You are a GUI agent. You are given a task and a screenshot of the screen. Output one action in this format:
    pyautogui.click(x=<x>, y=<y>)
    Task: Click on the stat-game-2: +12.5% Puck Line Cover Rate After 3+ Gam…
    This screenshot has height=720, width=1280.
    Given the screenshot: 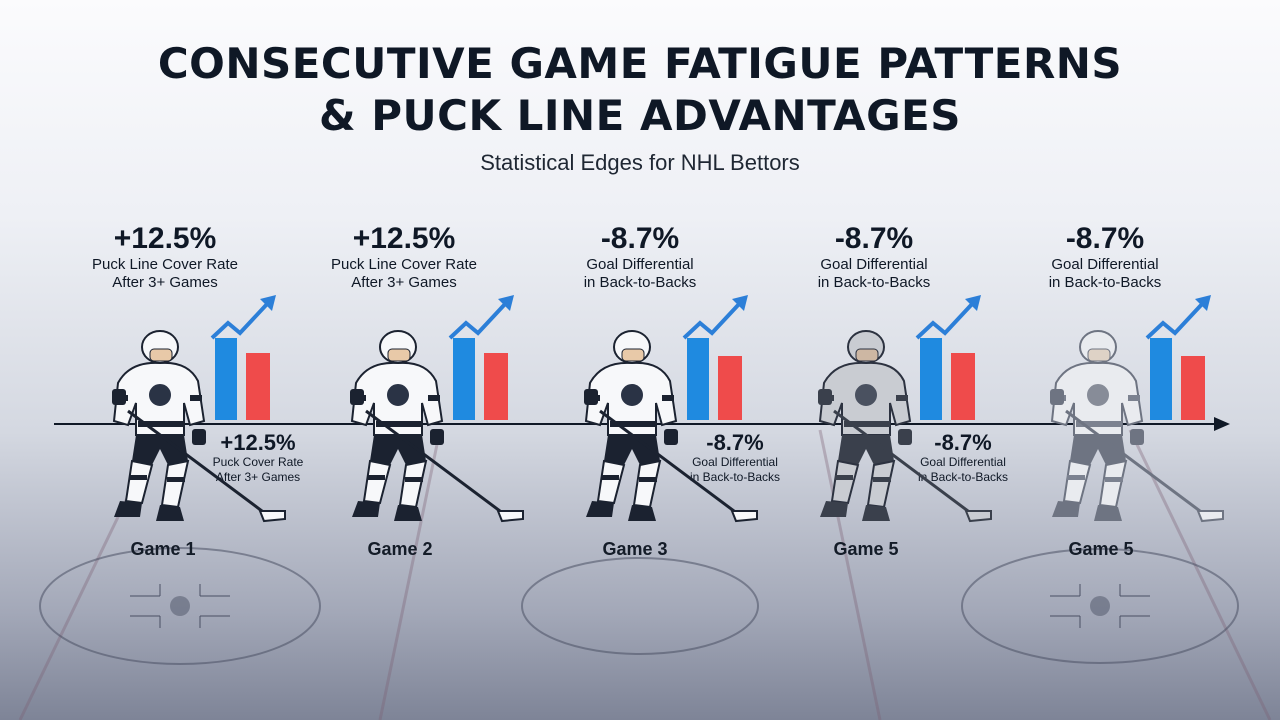 What is the action you would take?
    pyautogui.click(x=404, y=257)
    